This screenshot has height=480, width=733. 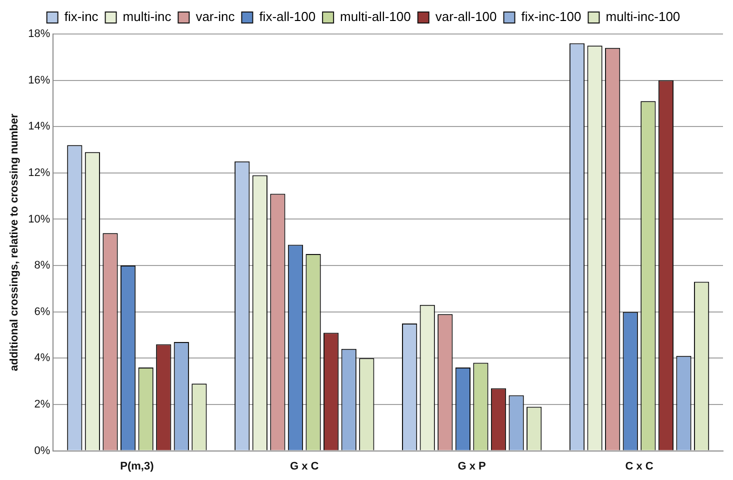 What do you see at coordinates (14, 242) in the screenshot?
I see `y-axis-title: additional crossings, relative to crossing number` at bounding box center [14, 242].